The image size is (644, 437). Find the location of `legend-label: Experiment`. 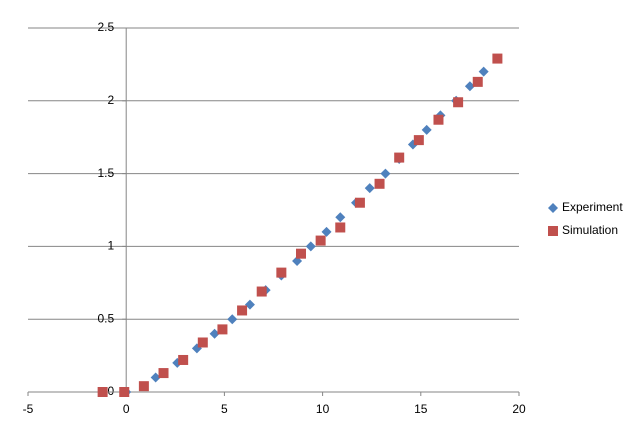

legend-label: Experiment is located at coordinates (592, 207).